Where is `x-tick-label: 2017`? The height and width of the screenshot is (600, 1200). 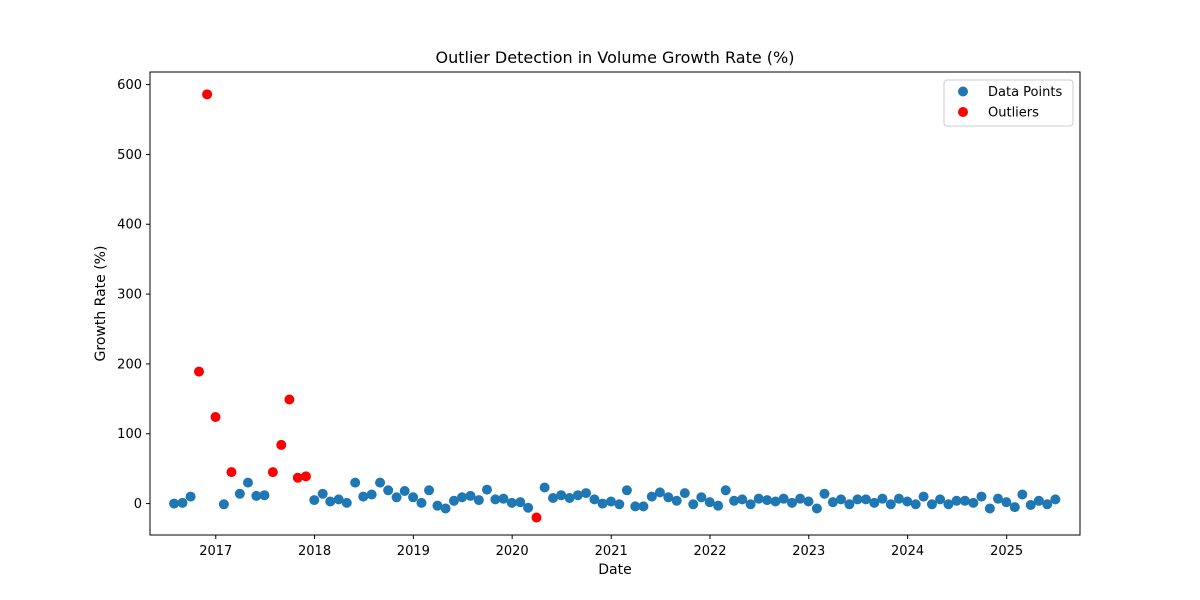 x-tick-label: 2017 is located at coordinates (215, 551).